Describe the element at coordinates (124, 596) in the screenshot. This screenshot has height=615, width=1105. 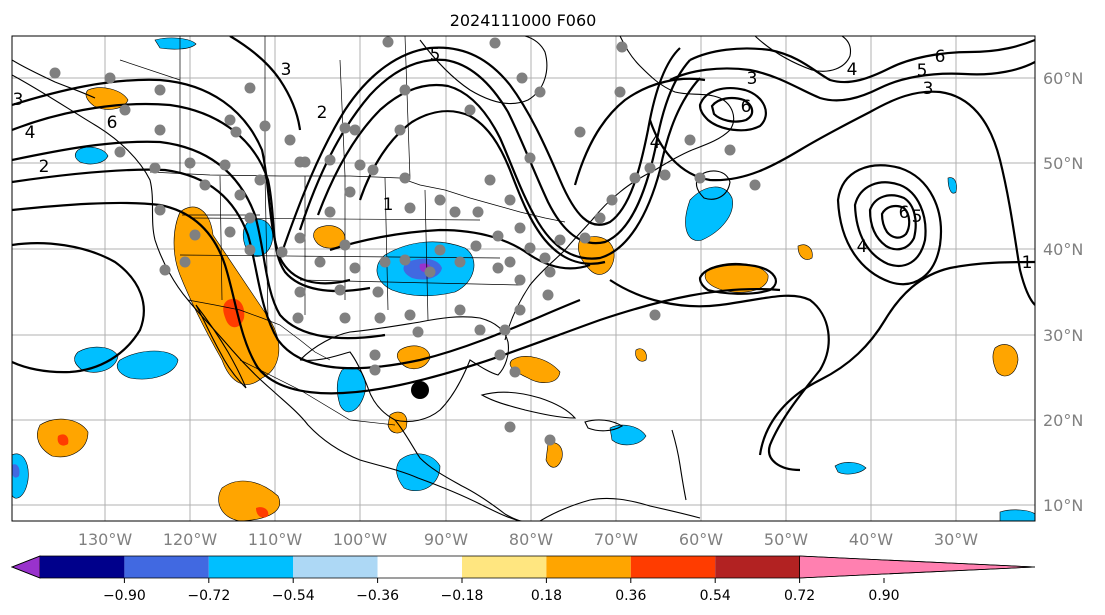
I see `colorbar-tick-label: −0.90` at that location.